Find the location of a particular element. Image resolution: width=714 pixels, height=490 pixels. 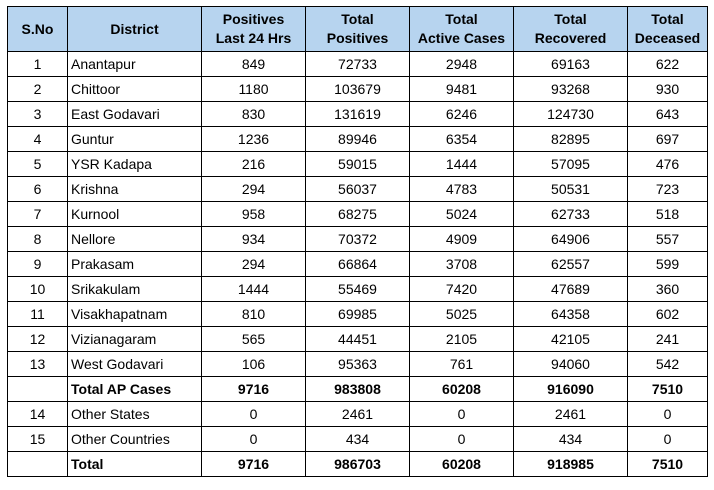

table-row: 7 Kurnool 958 68275 5024 62733 518 is located at coordinates (357, 214).